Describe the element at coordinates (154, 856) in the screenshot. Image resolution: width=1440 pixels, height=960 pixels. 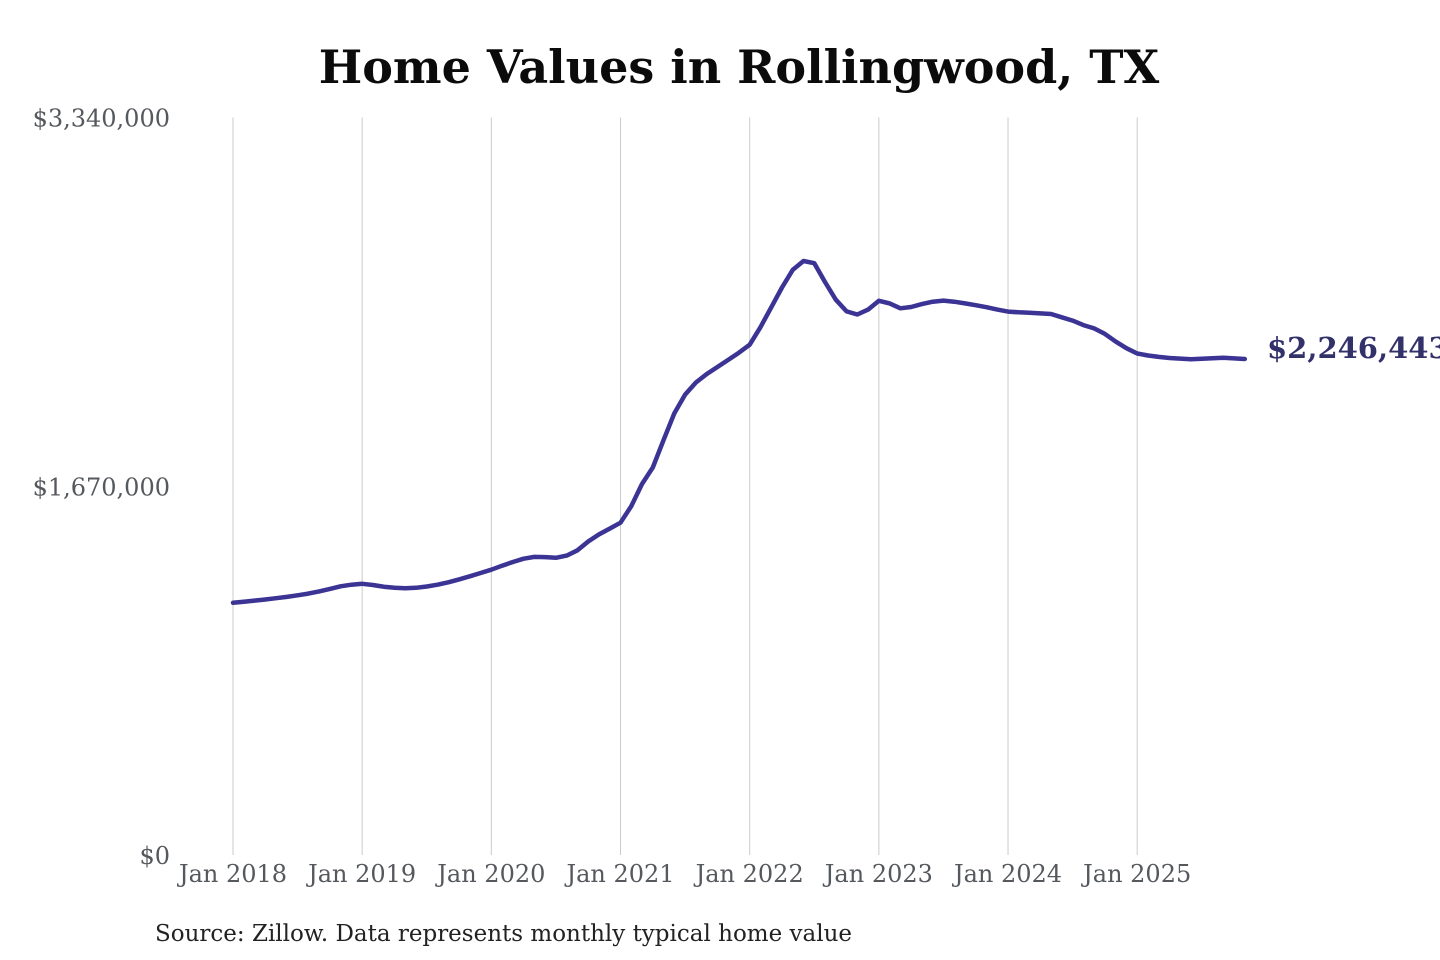
I see `y-tick-label: $0` at that location.